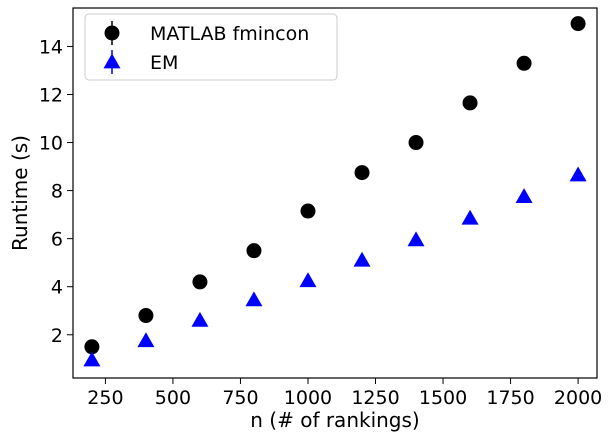  What do you see at coordinates (240, 398) in the screenshot?
I see `x-tick-label: 750` at bounding box center [240, 398].